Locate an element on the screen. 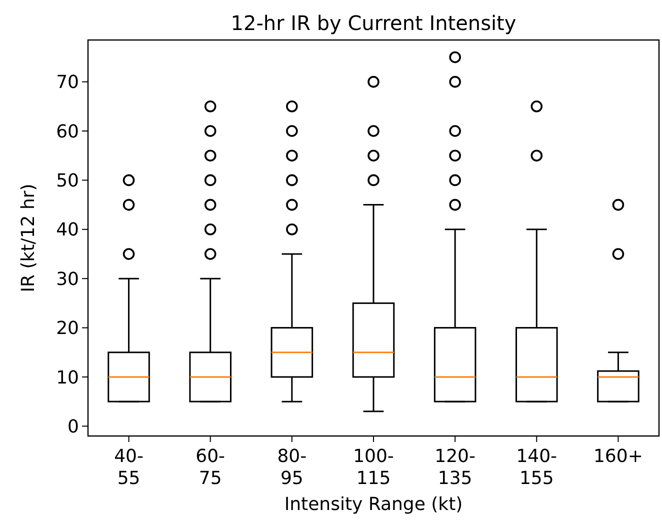  y-axis-title: IR (kt/12 hr) is located at coordinates (28, 238).